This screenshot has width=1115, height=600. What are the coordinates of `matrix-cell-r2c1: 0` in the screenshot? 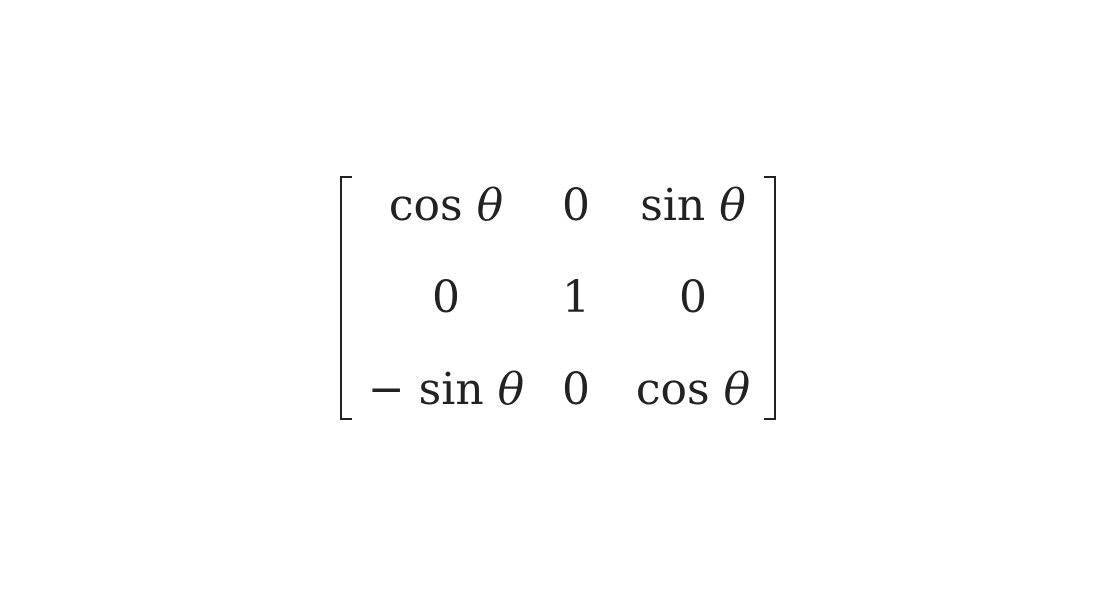 It's located at (446, 298).